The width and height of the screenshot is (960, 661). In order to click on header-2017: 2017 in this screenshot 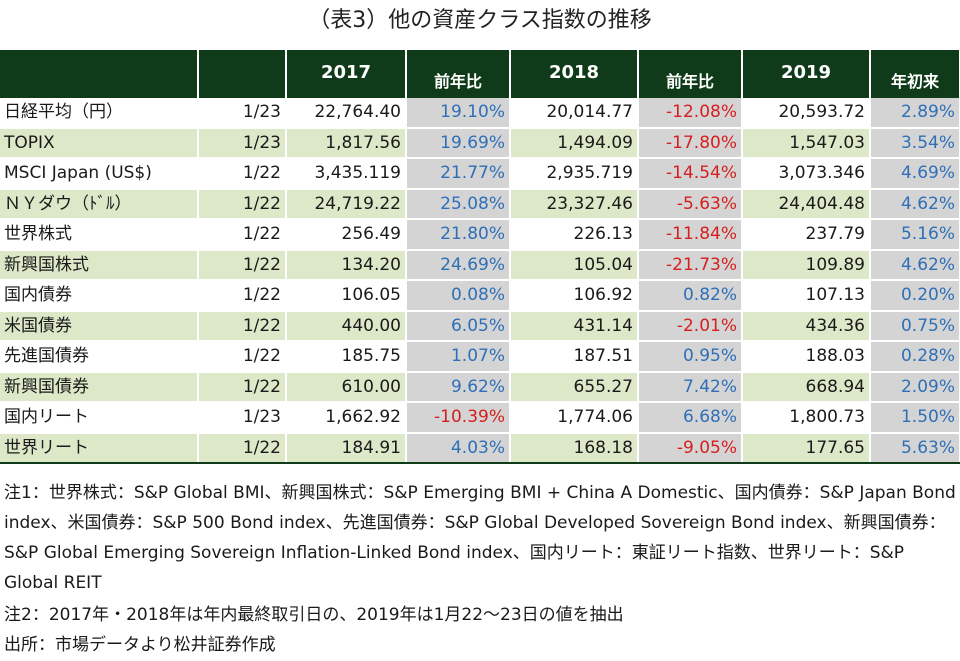, I will do `click(346, 74)`.